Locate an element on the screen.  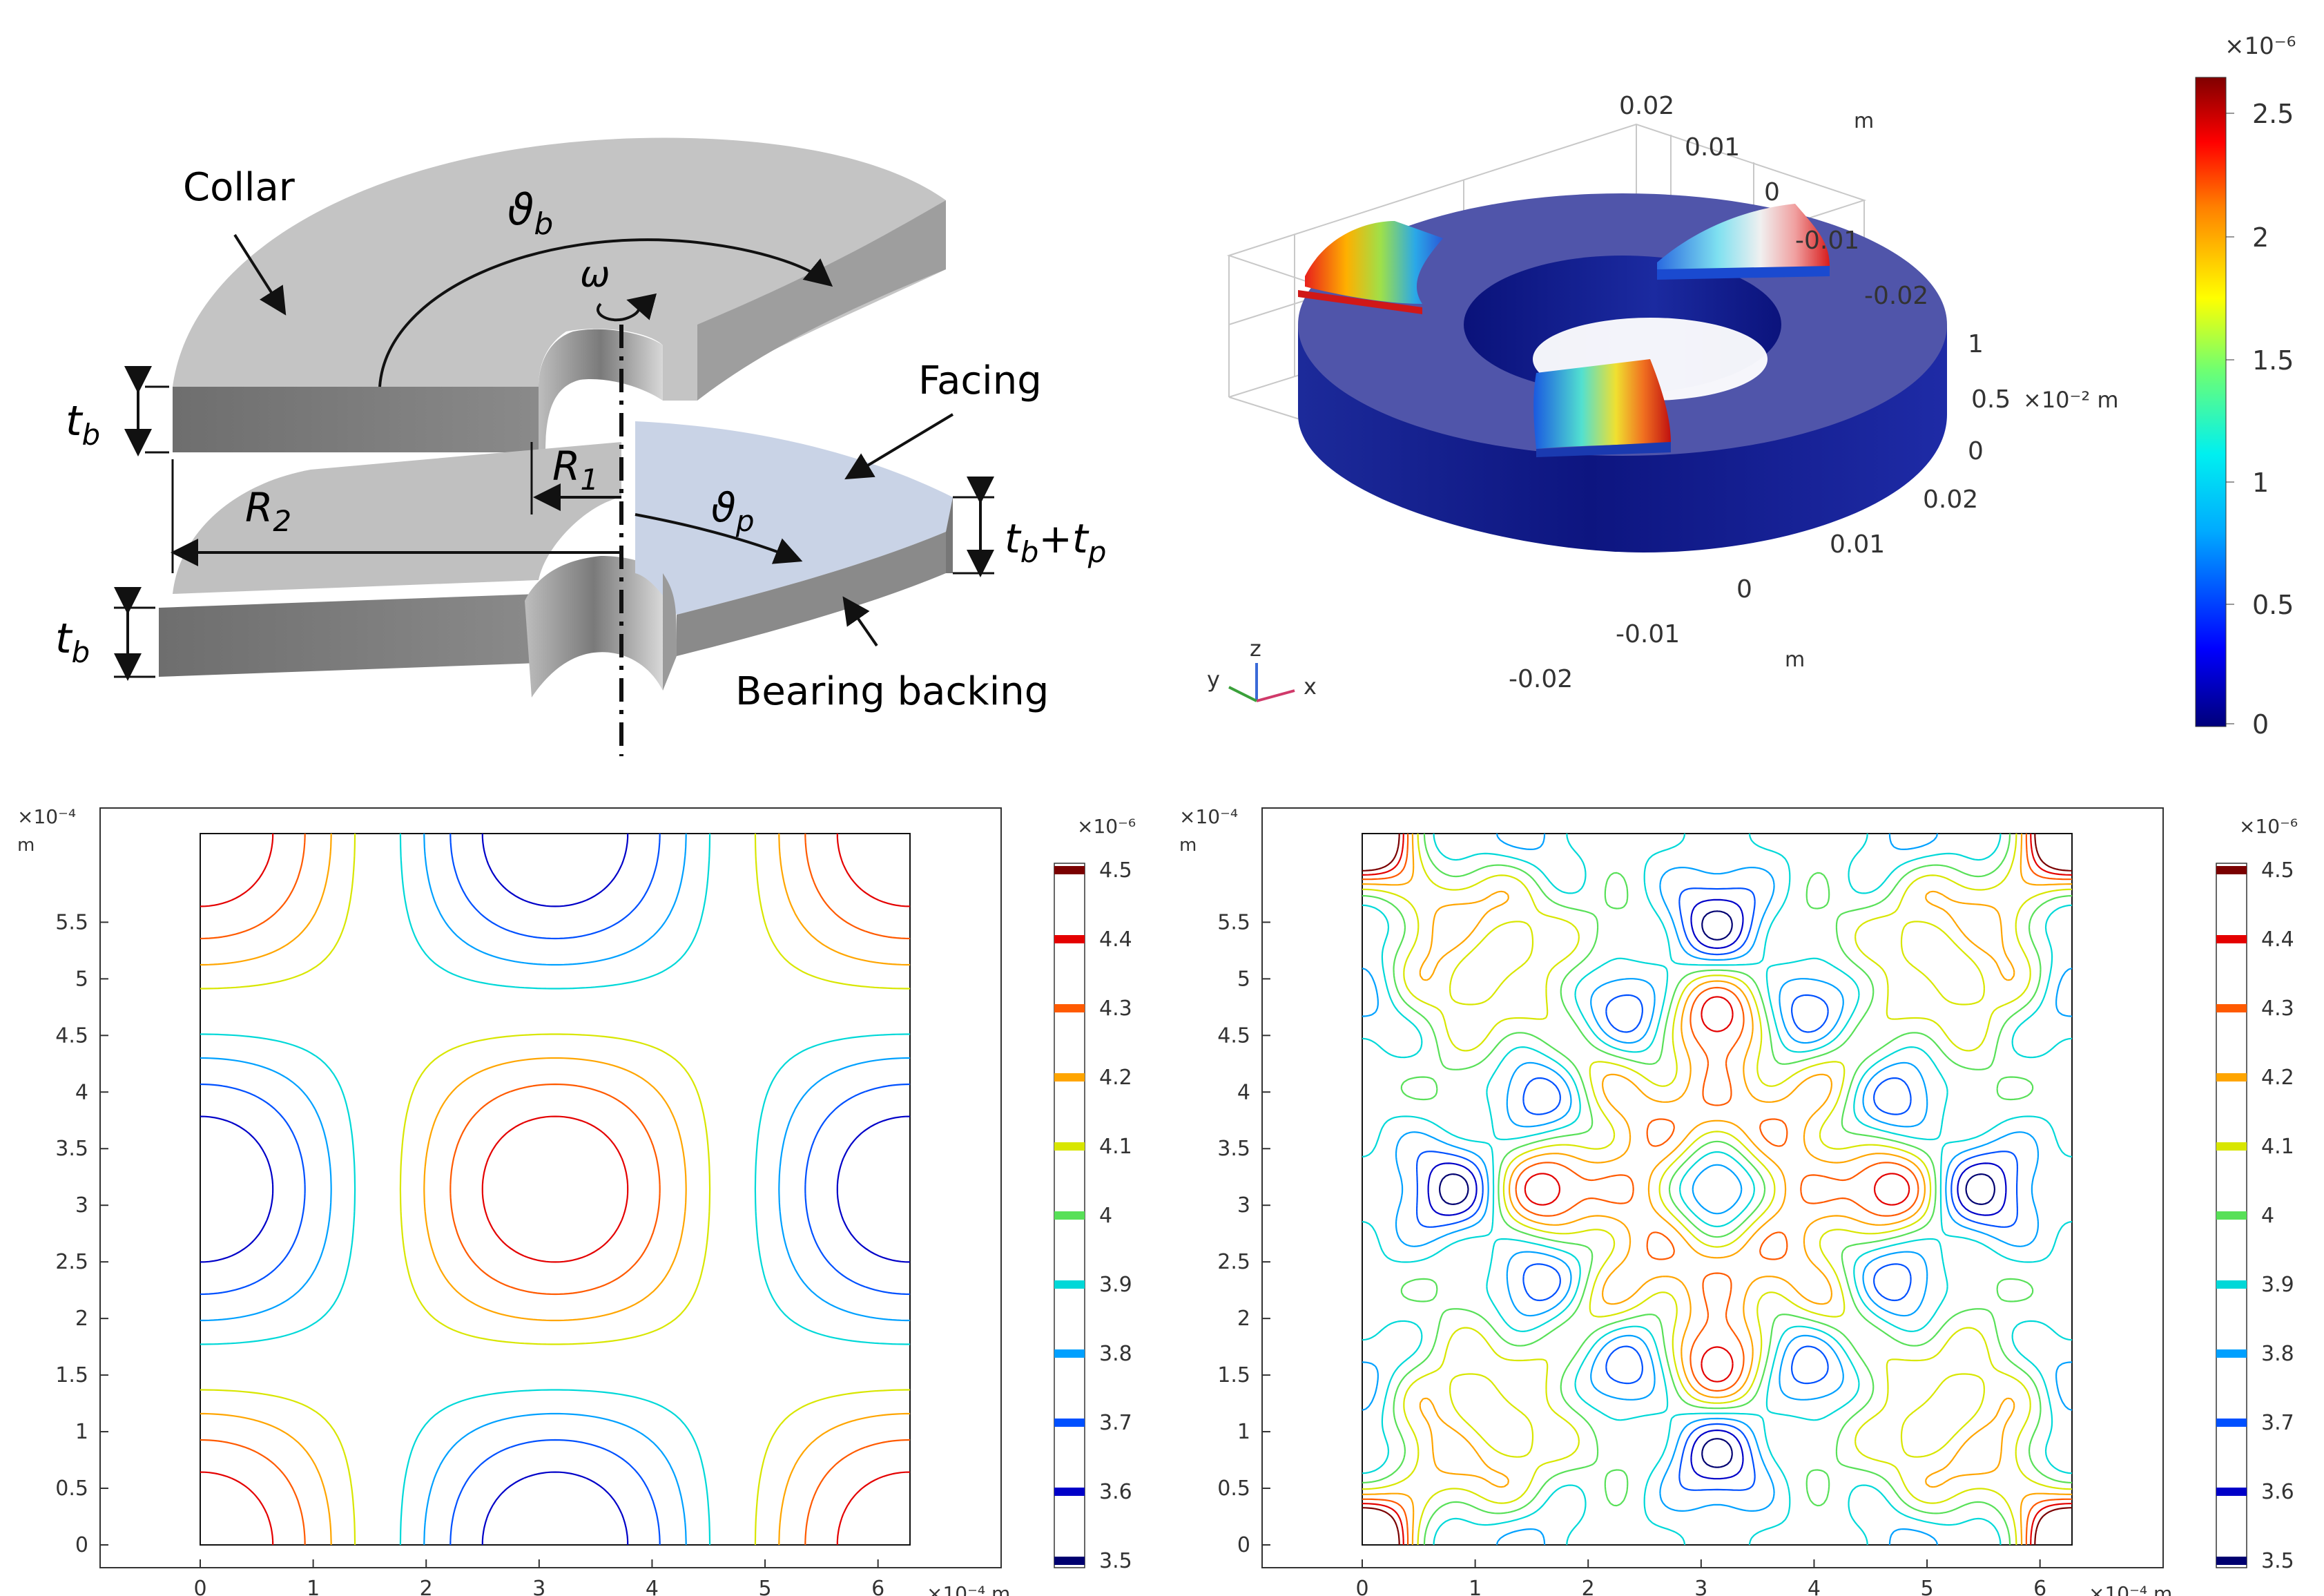
r1-label: R1 is located at coordinates (575, 470).